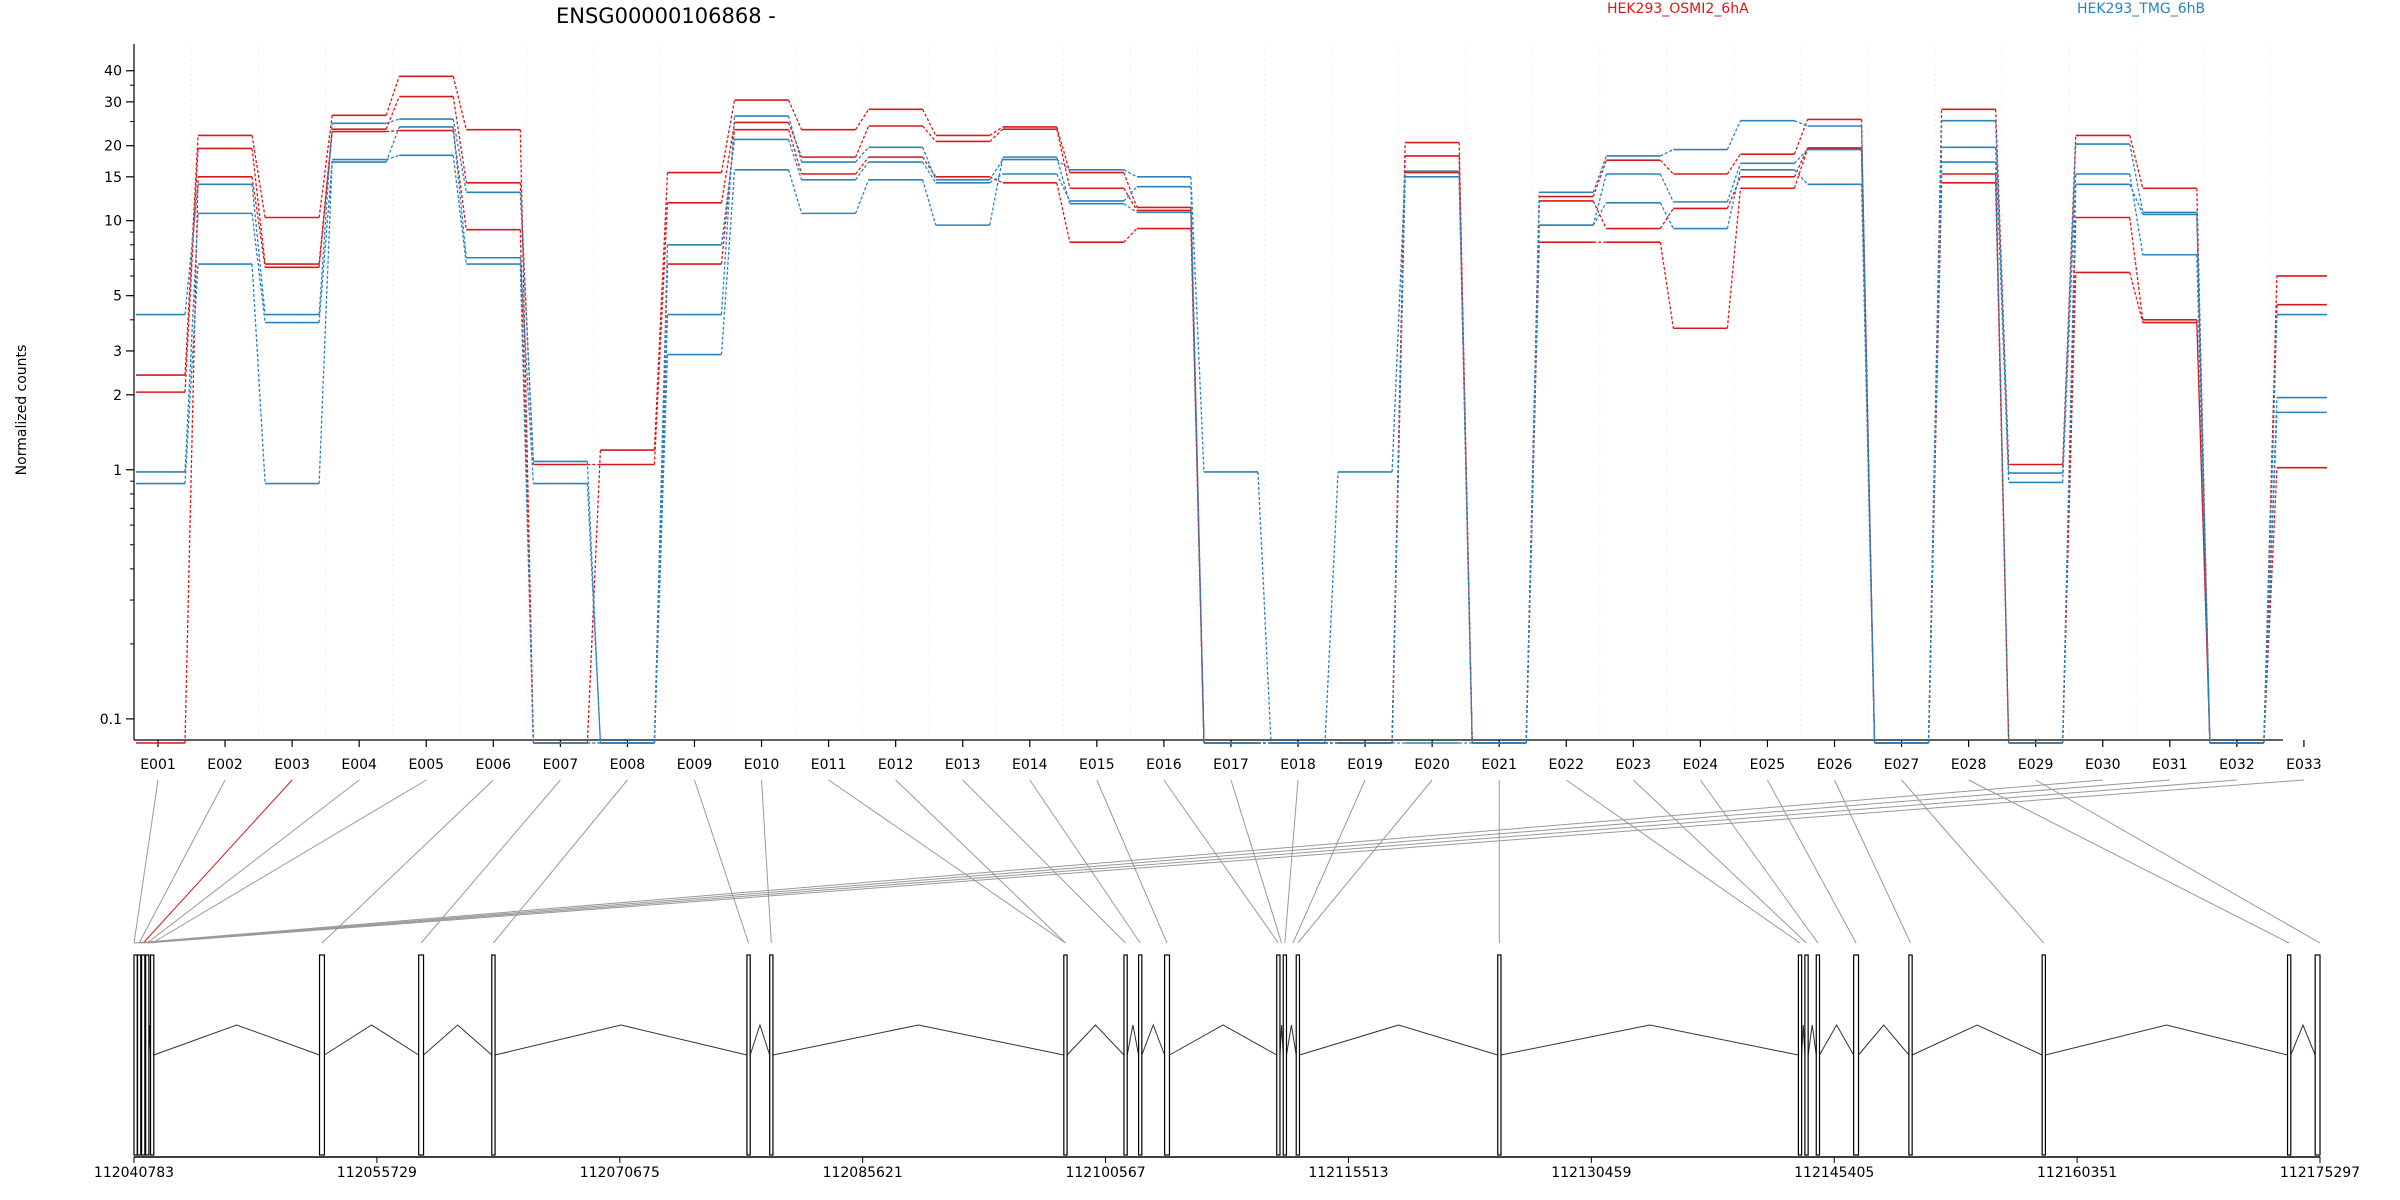  What do you see at coordinates (494, 765) in the screenshot?
I see `x-tick-label: E006` at bounding box center [494, 765].